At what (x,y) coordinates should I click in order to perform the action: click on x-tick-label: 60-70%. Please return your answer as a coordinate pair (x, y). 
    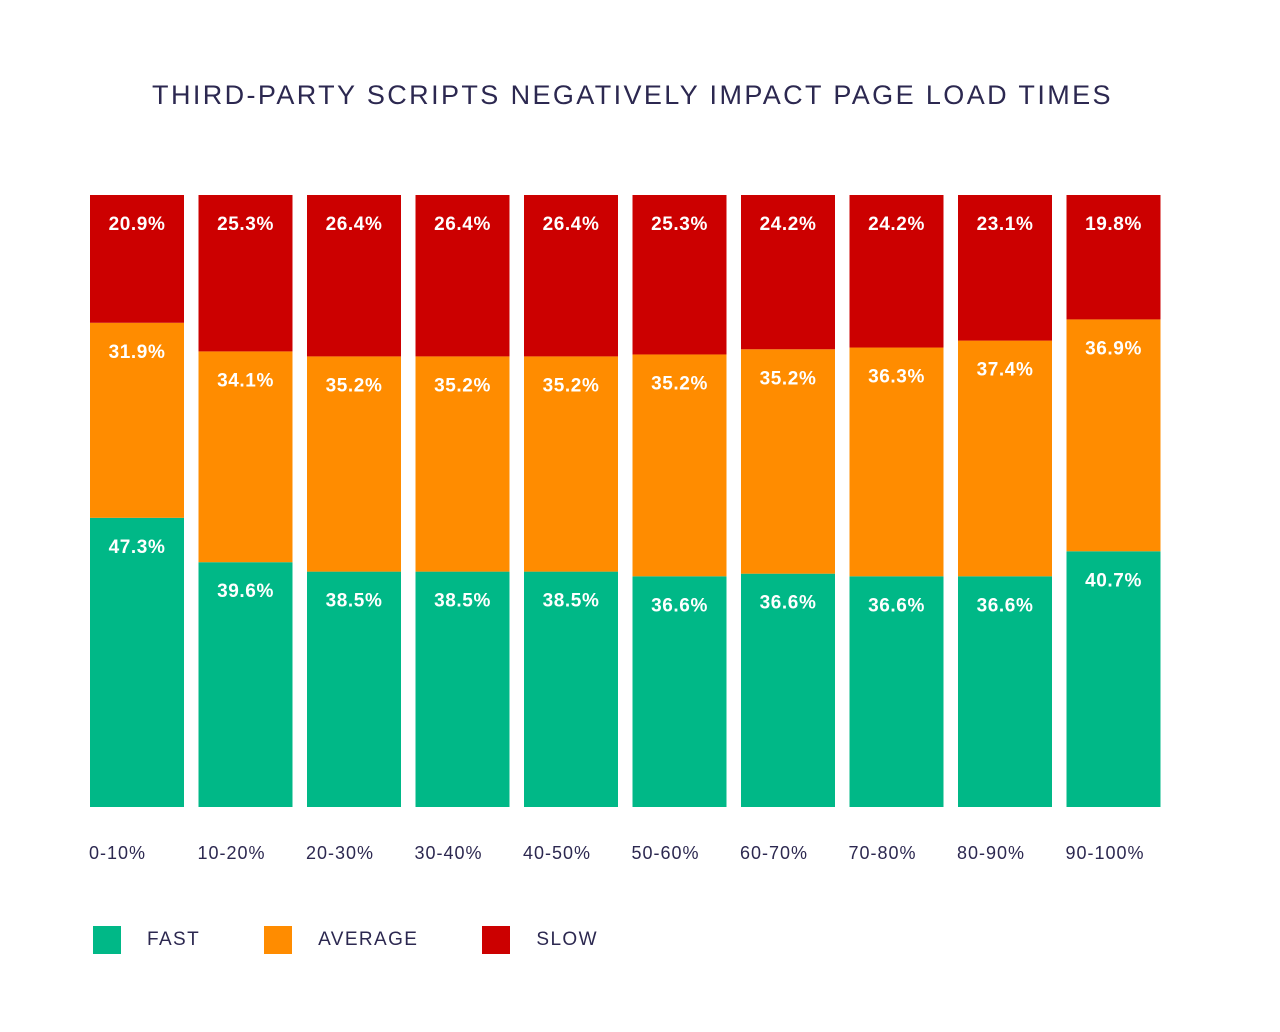
    Looking at the image, I should click on (774, 853).